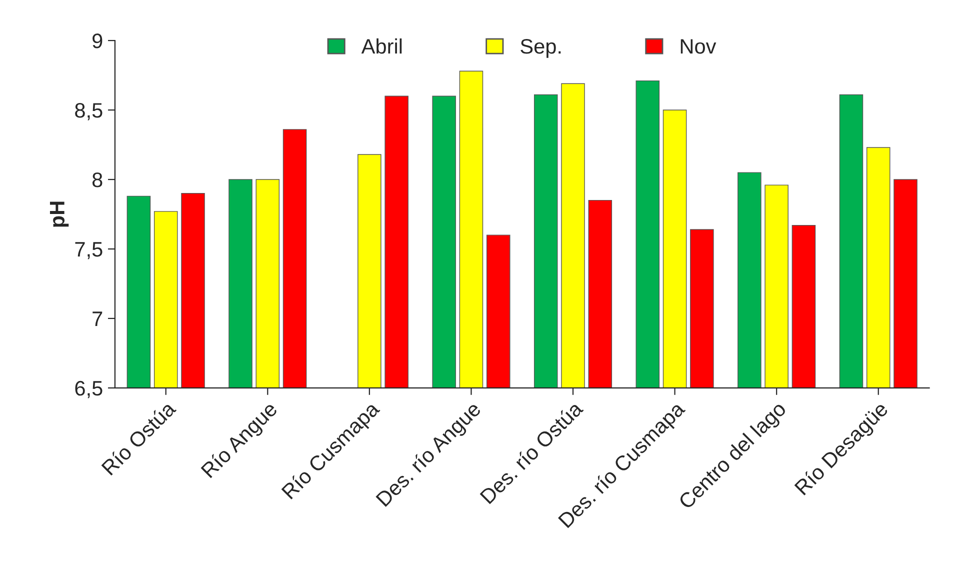  I want to click on y-tick-label: 7,5, so click(88, 251).